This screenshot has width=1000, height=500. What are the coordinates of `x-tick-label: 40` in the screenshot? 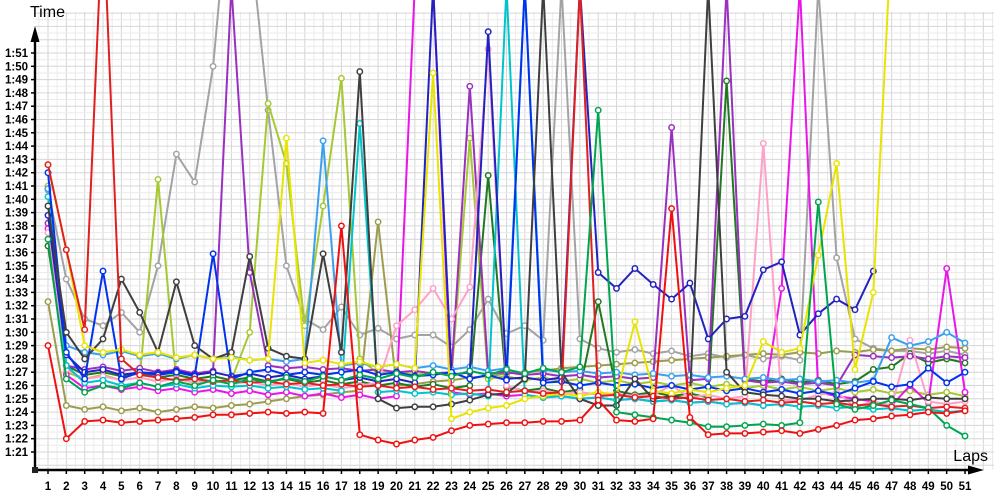 It's located at (763, 487).